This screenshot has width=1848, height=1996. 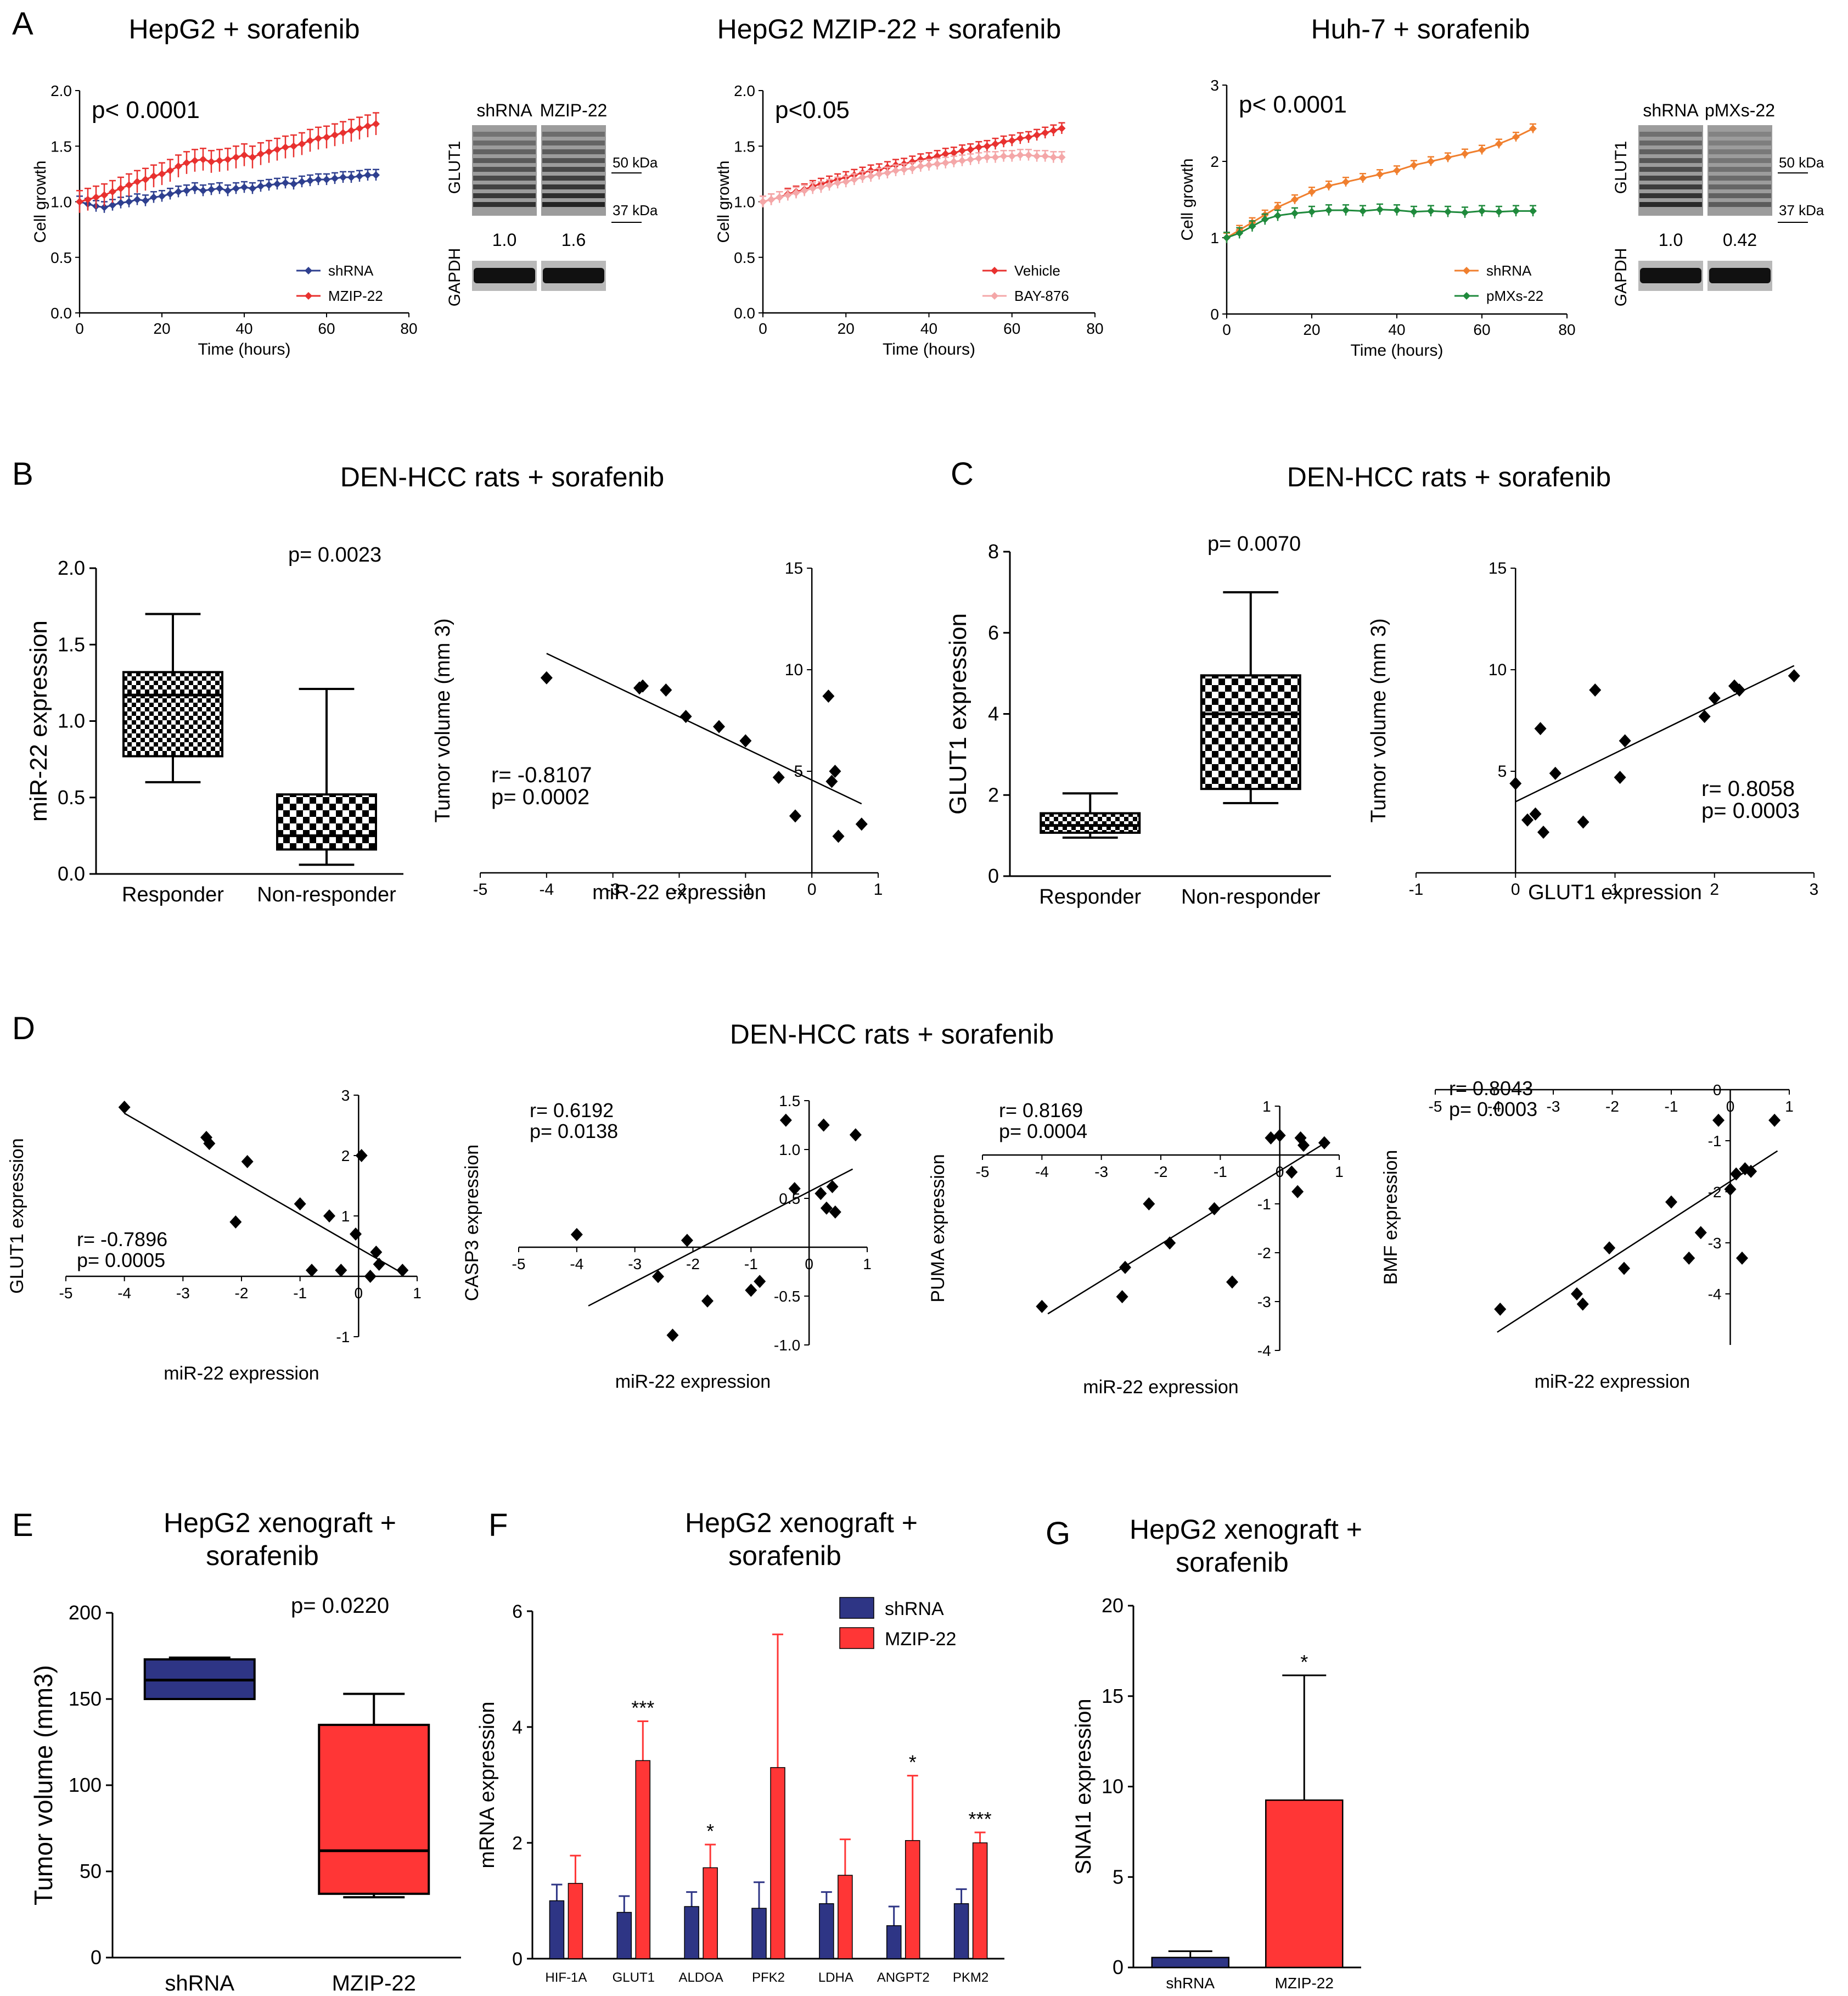 What do you see at coordinates (892, 1034) in the screenshot?
I see `title-d: DEN-HCC rats + sorafenib` at bounding box center [892, 1034].